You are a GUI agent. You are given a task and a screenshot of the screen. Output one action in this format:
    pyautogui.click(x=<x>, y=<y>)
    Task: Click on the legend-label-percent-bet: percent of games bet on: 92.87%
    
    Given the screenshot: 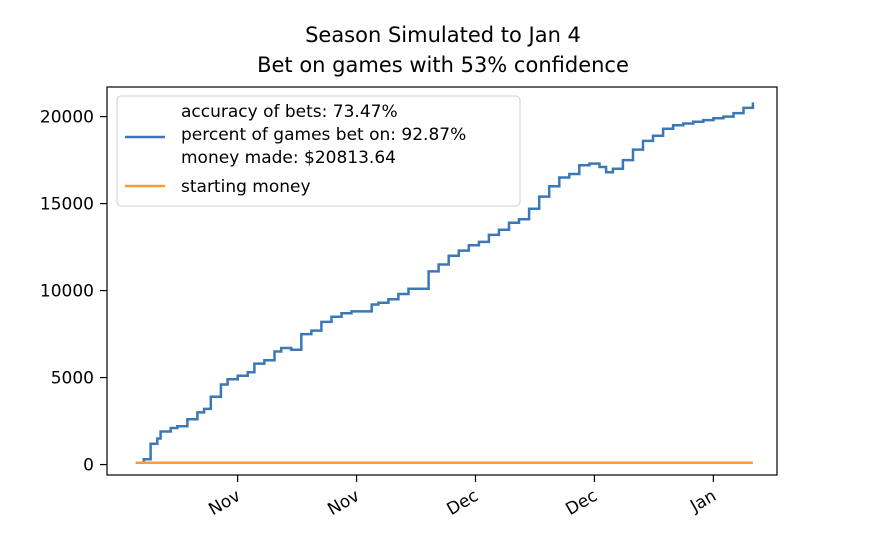 What is the action you would take?
    pyautogui.click(x=323, y=135)
    